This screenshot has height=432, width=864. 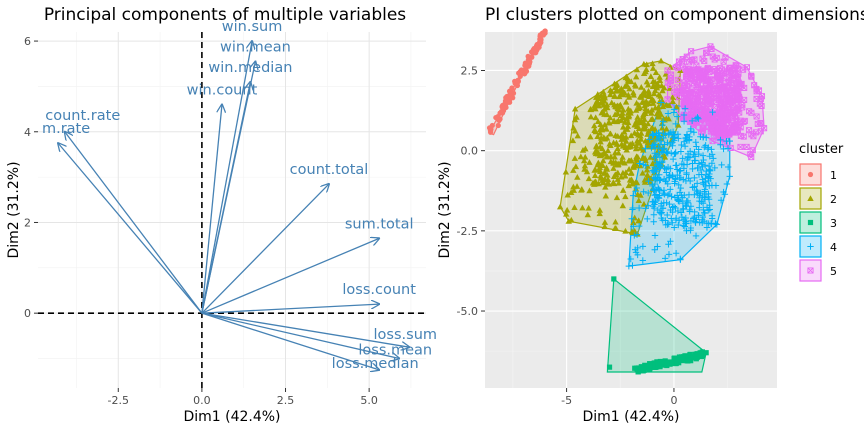 What do you see at coordinates (467, 311) in the screenshot?
I see `right-y-tick-label: -5.0` at bounding box center [467, 311].